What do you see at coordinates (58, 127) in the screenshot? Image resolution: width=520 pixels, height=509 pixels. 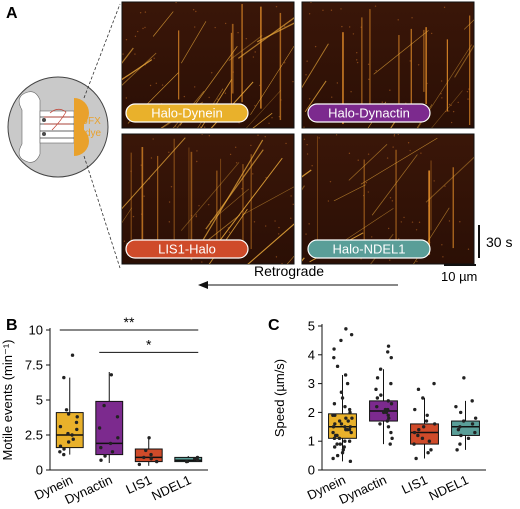 I see `device-schematic: JFX dye` at bounding box center [58, 127].